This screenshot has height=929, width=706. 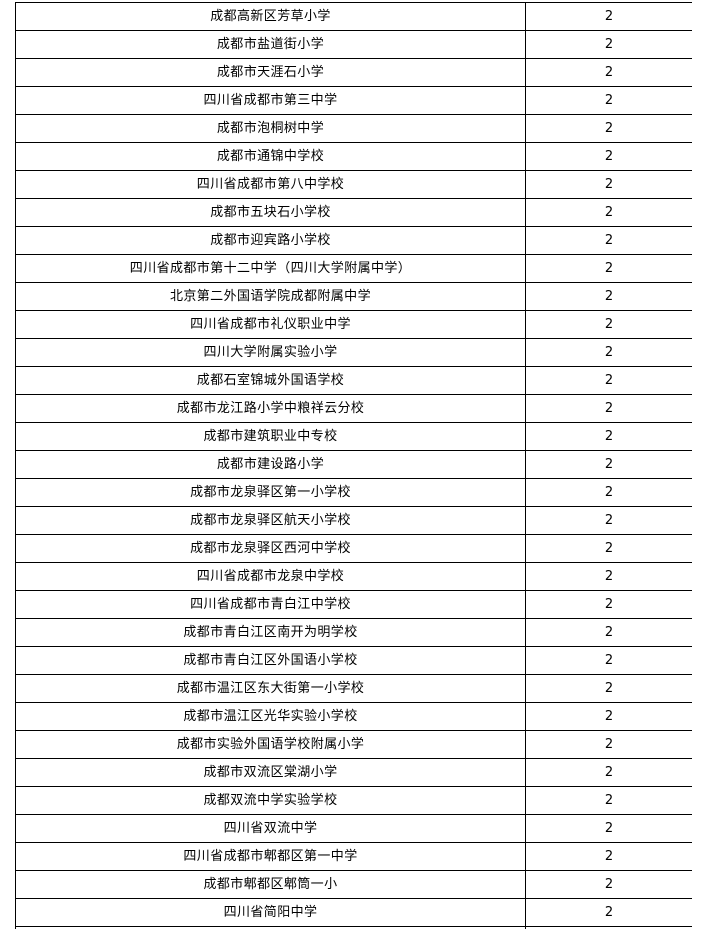 I want to click on table-row: 四川省成都市青白江中学校 2, so click(x=353, y=604).